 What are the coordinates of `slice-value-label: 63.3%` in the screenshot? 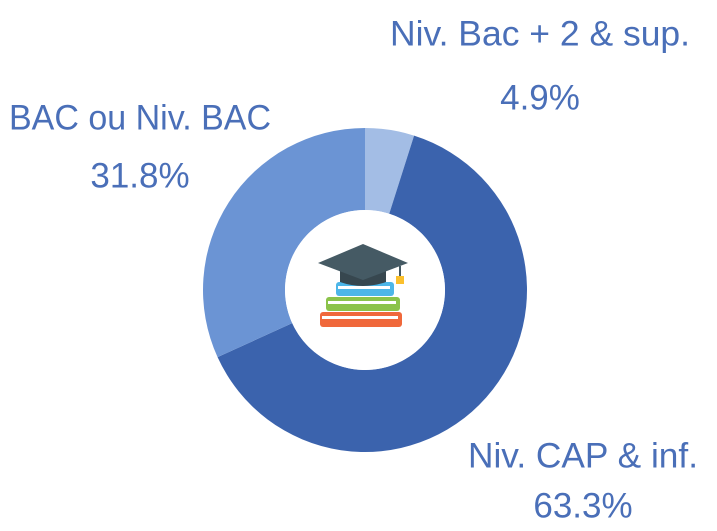 It's located at (582, 505).